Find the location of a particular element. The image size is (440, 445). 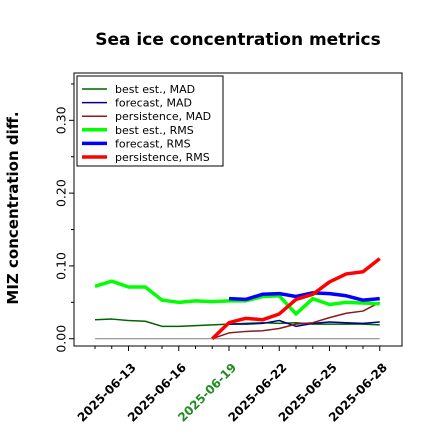

legend-label: forecast, MAD is located at coordinates (153, 103).